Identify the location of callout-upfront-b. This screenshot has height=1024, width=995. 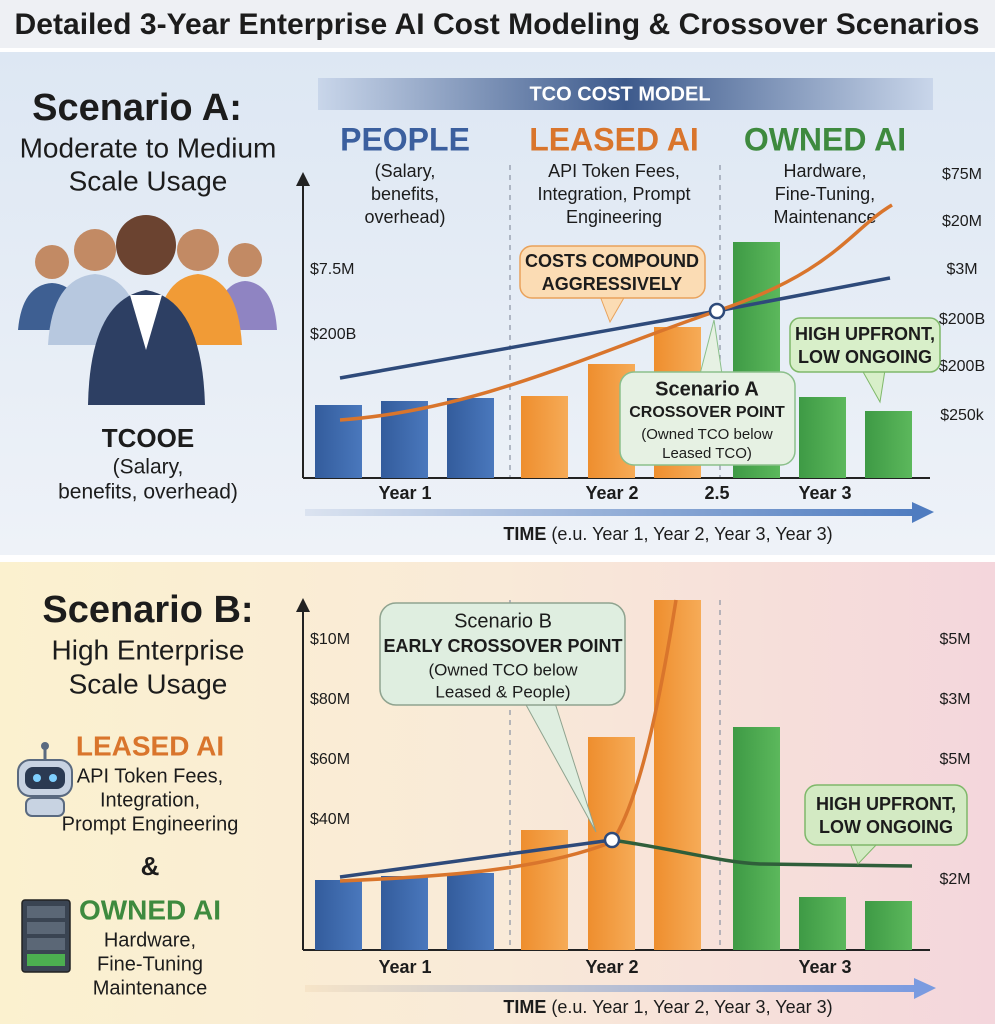
(886, 824).